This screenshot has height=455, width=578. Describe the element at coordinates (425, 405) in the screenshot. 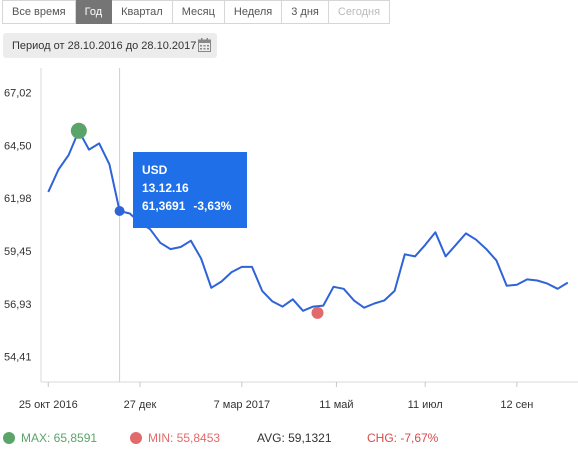

I see `x-tick-label: 11 июл` at that location.